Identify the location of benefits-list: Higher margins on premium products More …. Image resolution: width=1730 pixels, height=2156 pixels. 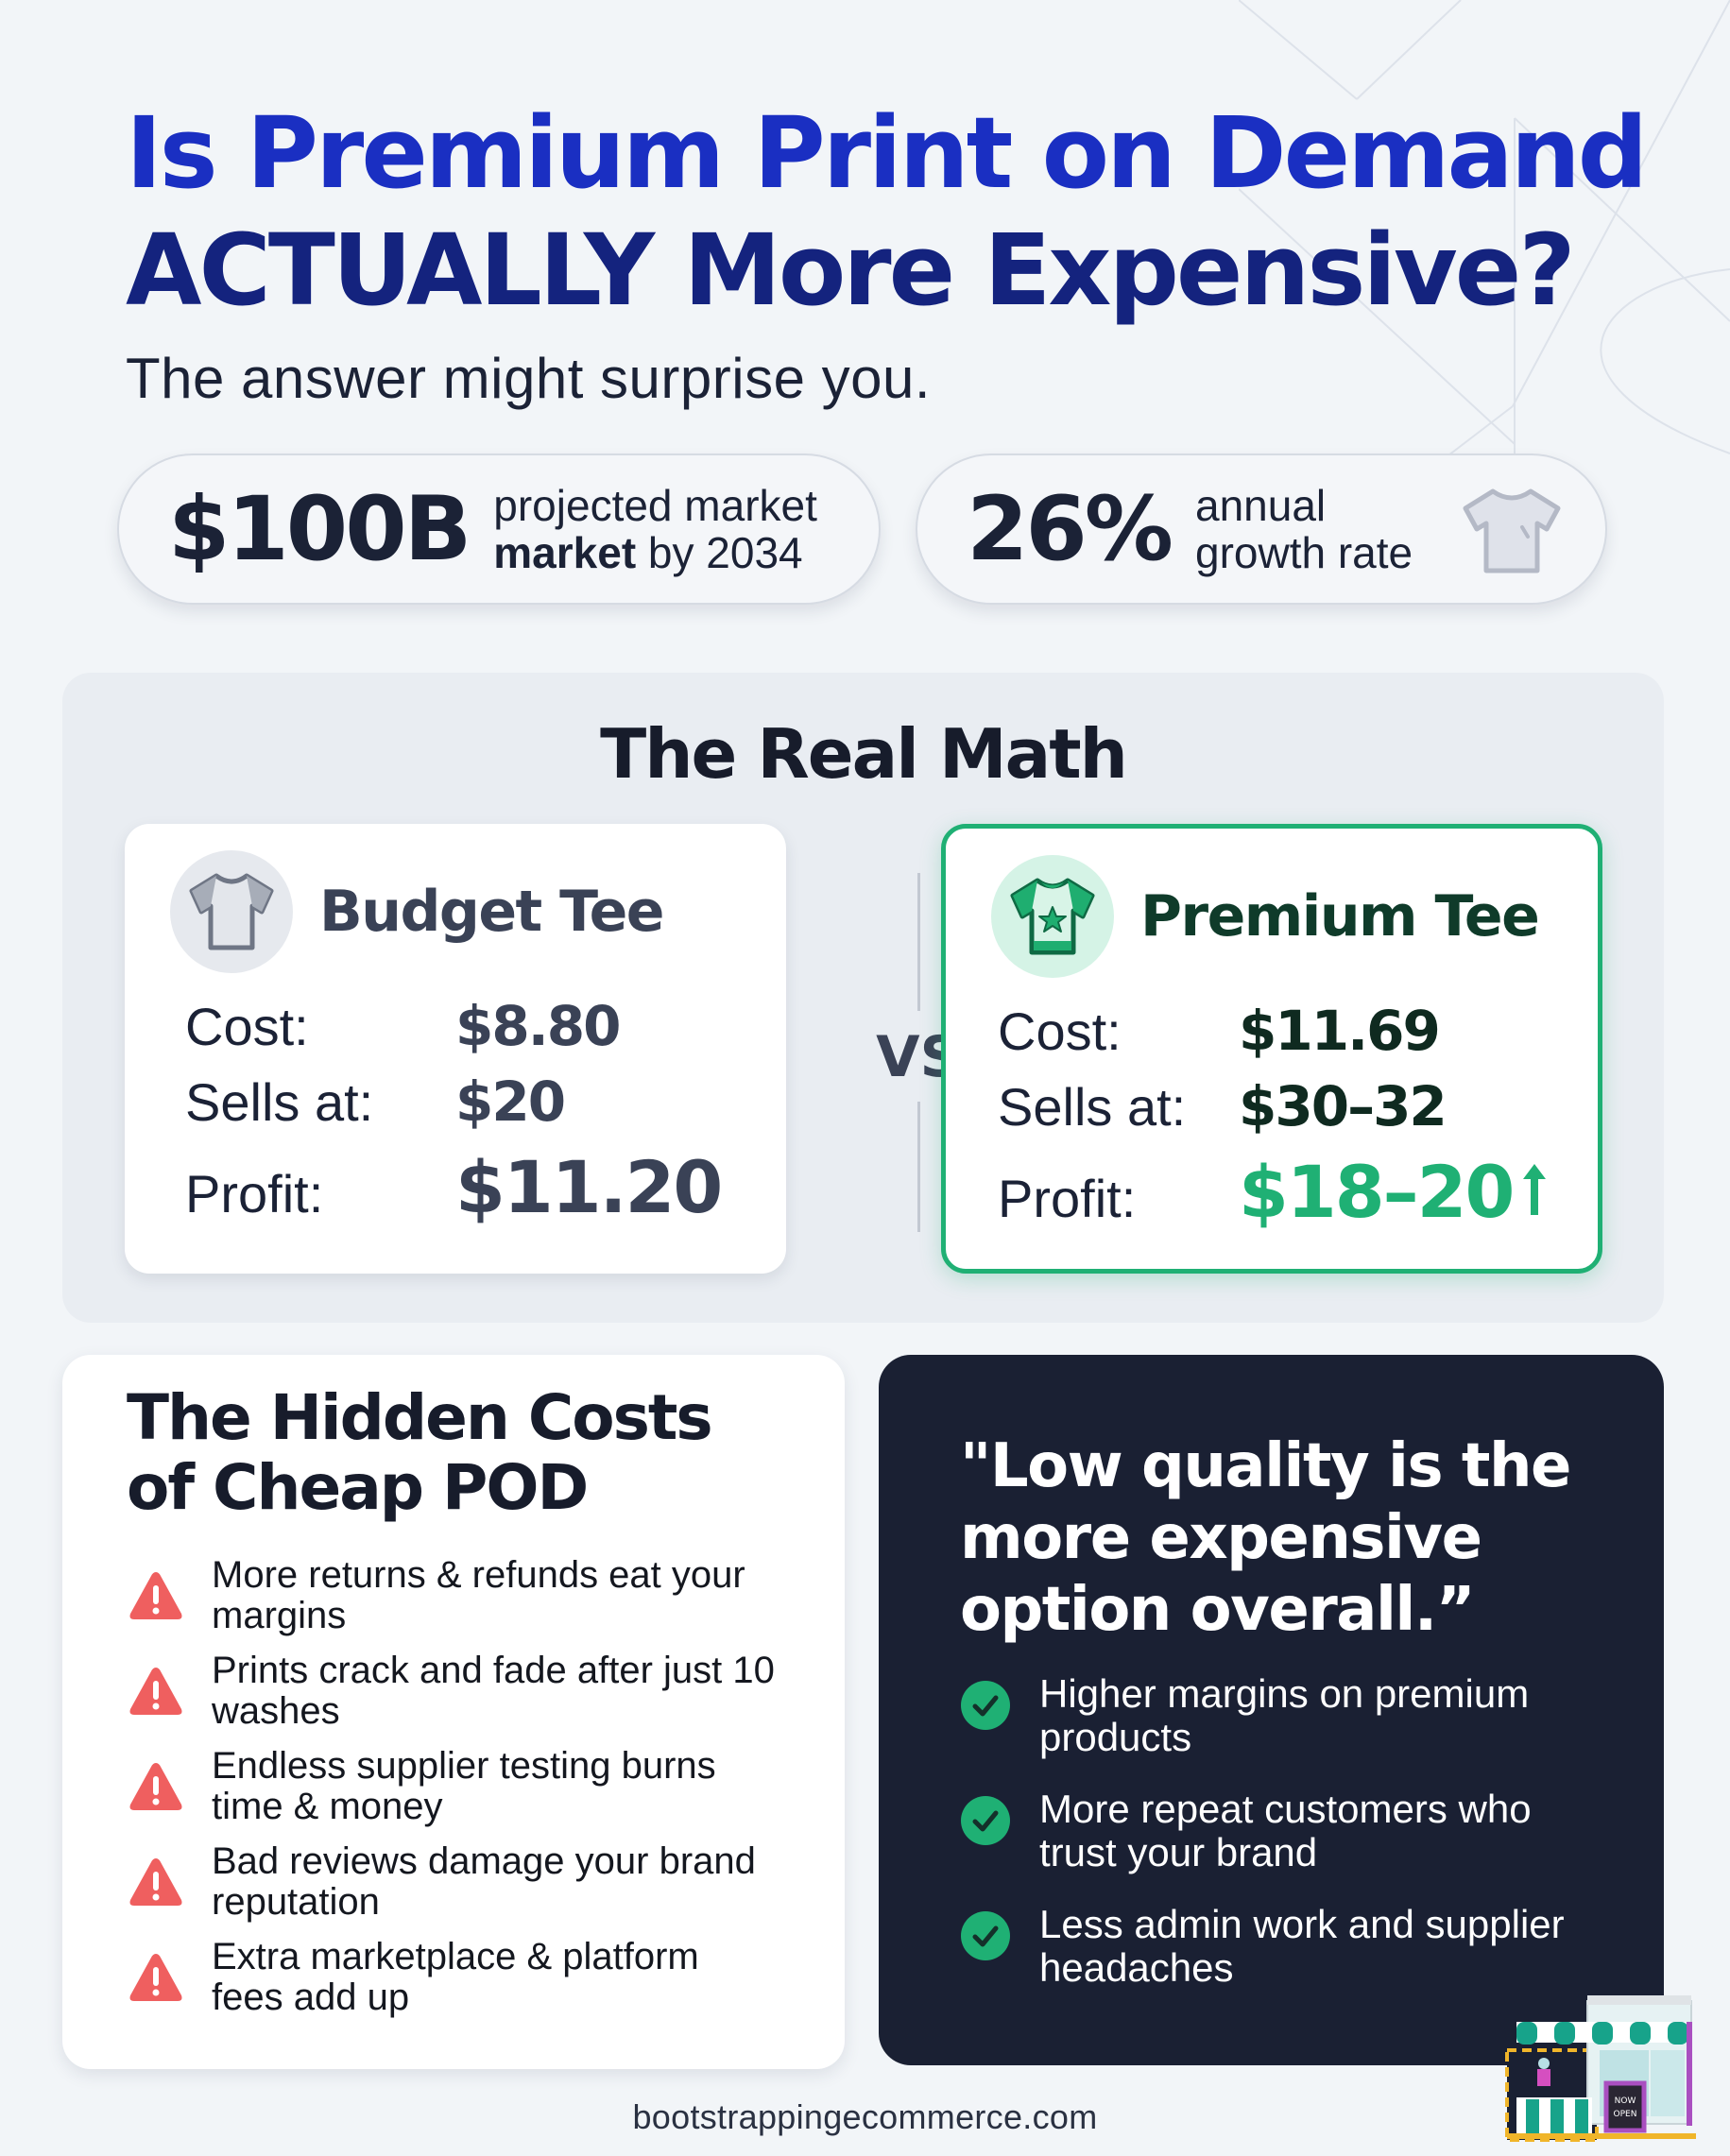
(1283, 1845).